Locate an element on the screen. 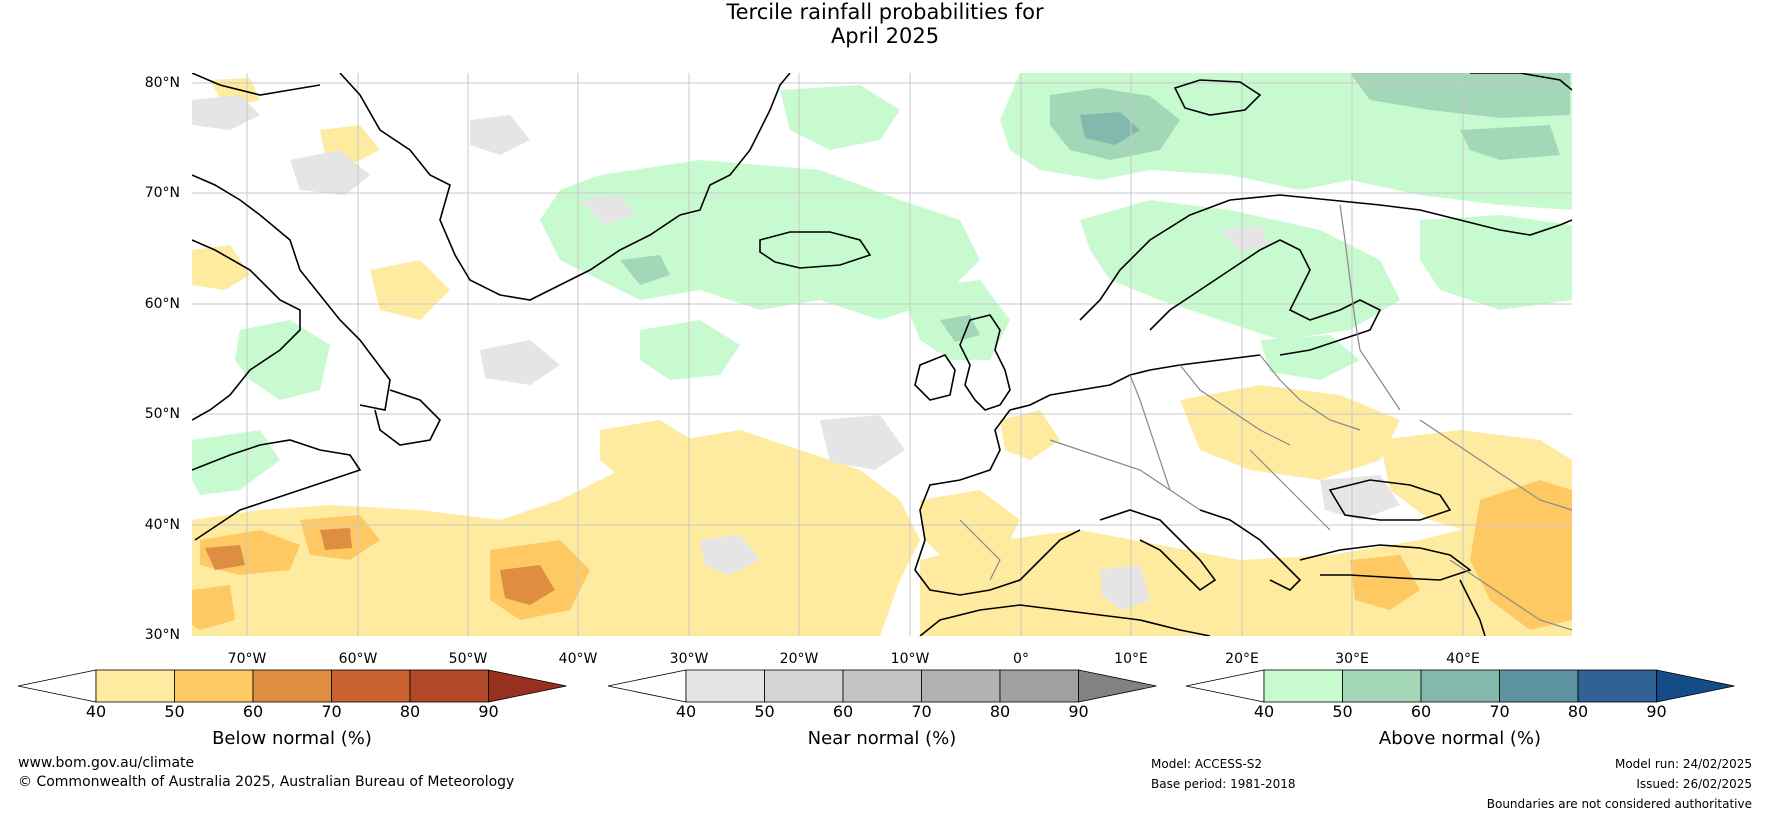 The width and height of the screenshot is (1770, 816). below-region-east-med is located at coordinates (1385, 582).